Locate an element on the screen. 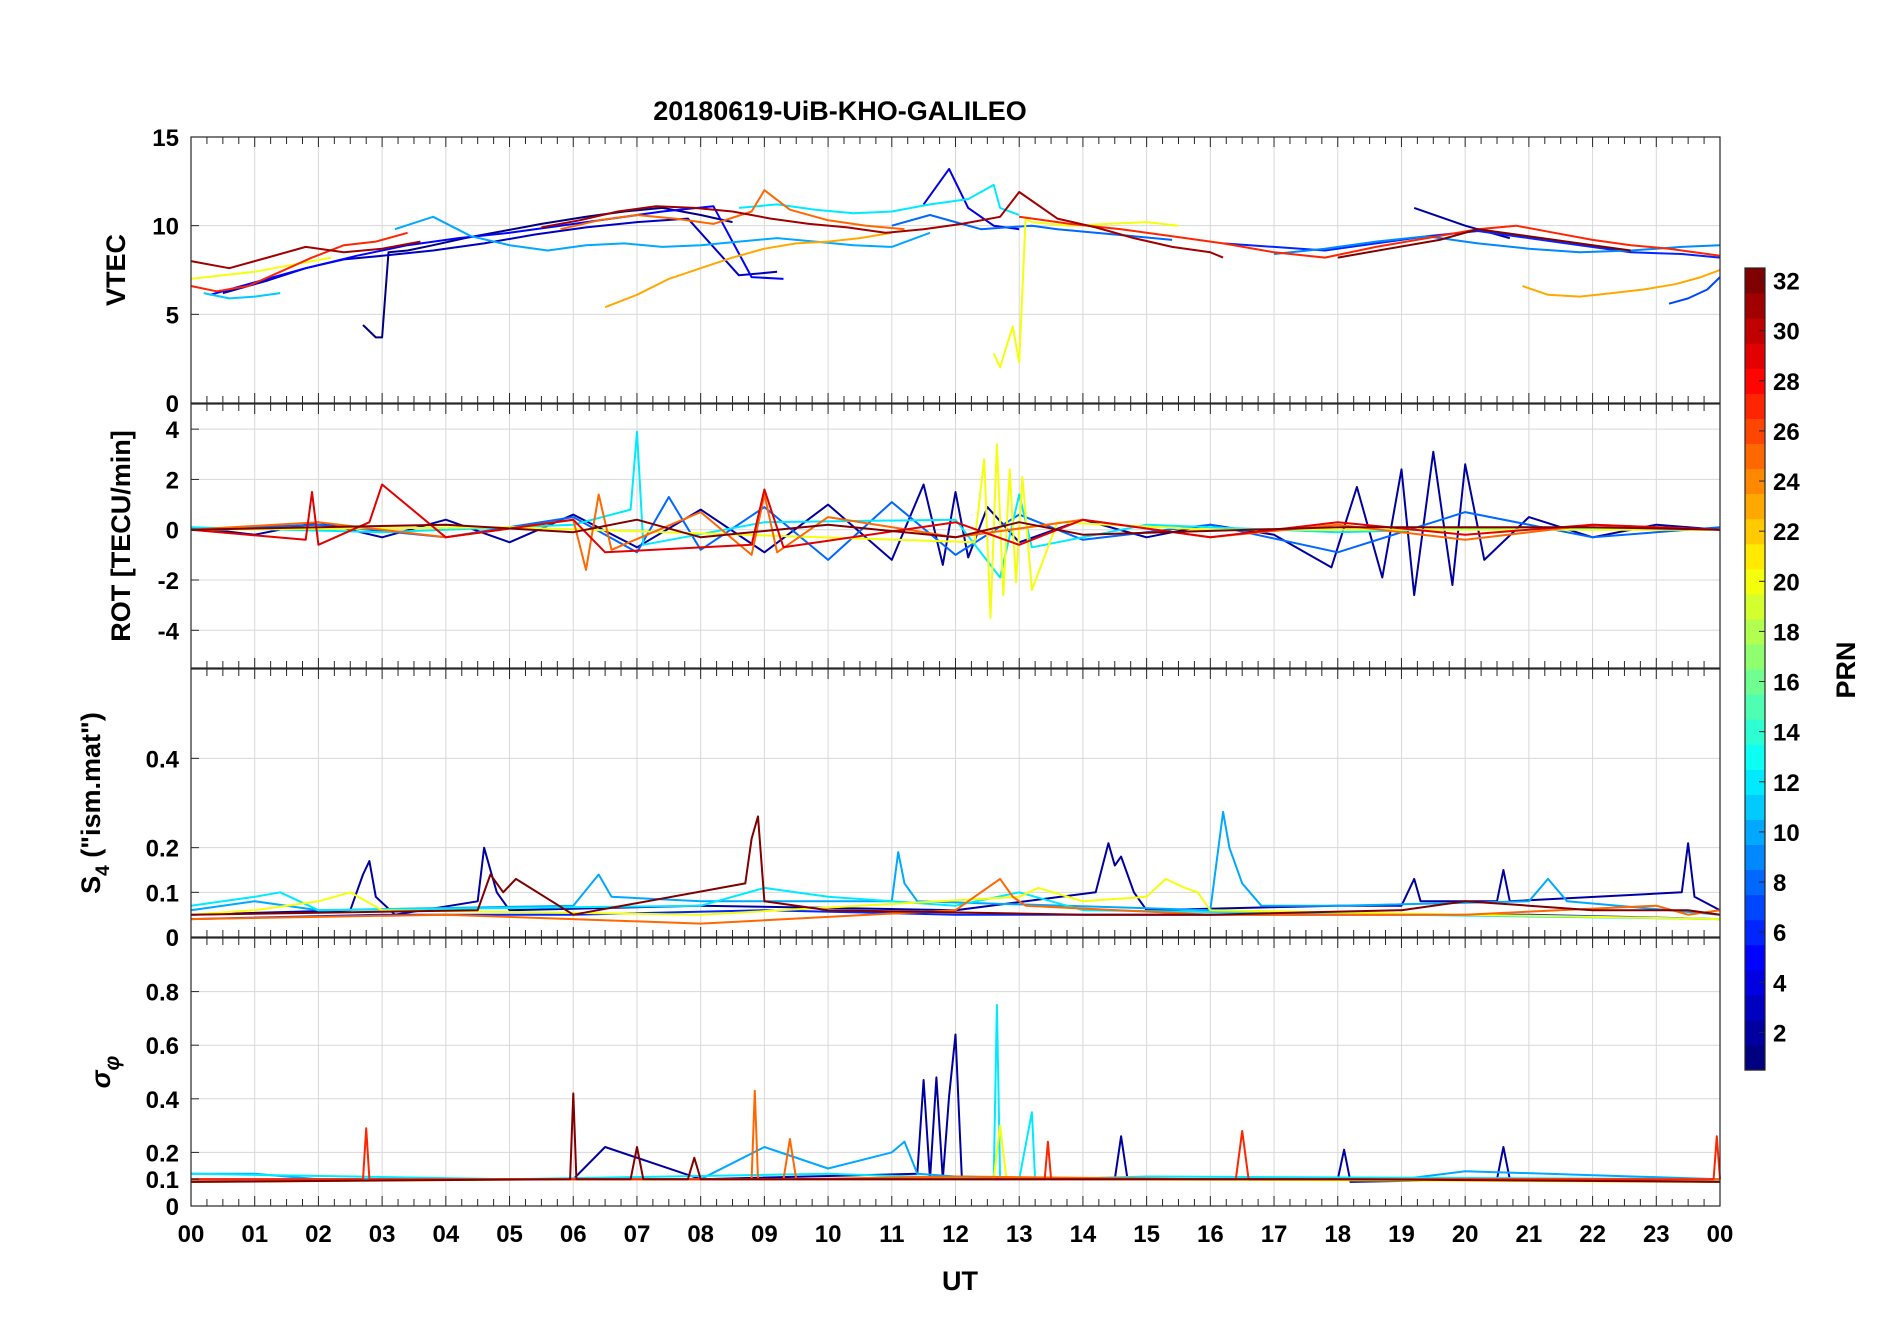 This screenshot has height=1330, width=1902. series-line-prn-27b is located at coordinates (1370, 237).